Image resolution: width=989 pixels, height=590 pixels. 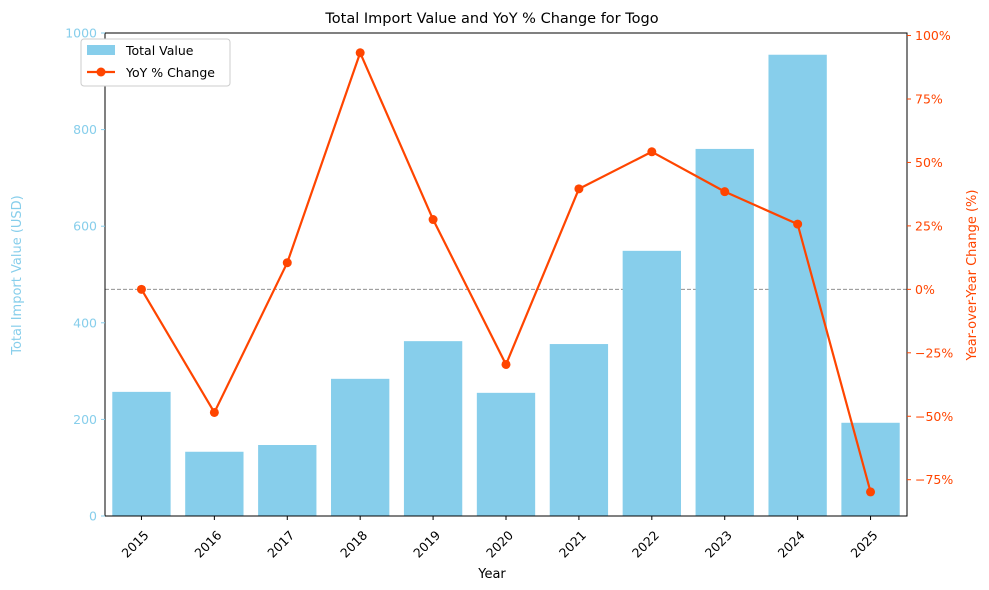 What do you see at coordinates (972, 276) in the screenshot?
I see `y-axis-right-label: Year-over-Year Change (%)` at bounding box center [972, 276].